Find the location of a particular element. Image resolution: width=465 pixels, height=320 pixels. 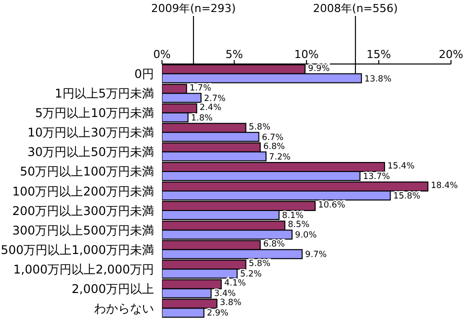

y-tick-label: 300万円以上500万円未満 is located at coordinates (83, 230).